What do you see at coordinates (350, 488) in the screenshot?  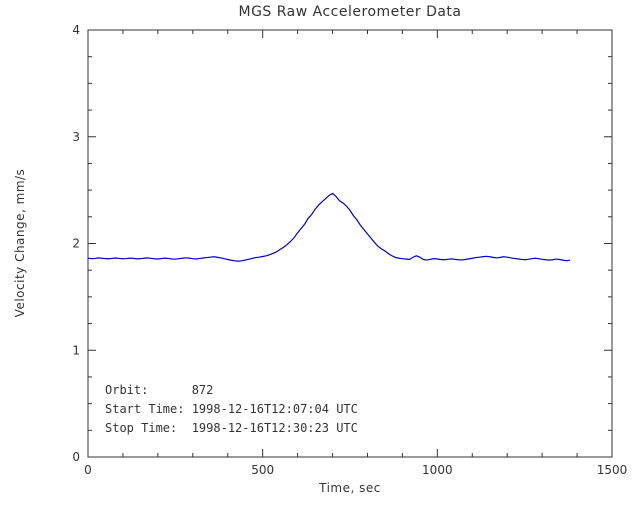 I see `x-axis-label: Time, sec` at bounding box center [350, 488].